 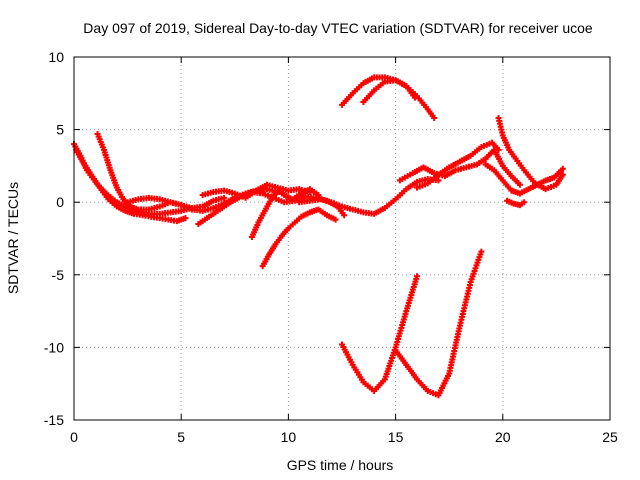 What do you see at coordinates (181, 437) in the screenshot?
I see `x-tick-label: 5` at bounding box center [181, 437].